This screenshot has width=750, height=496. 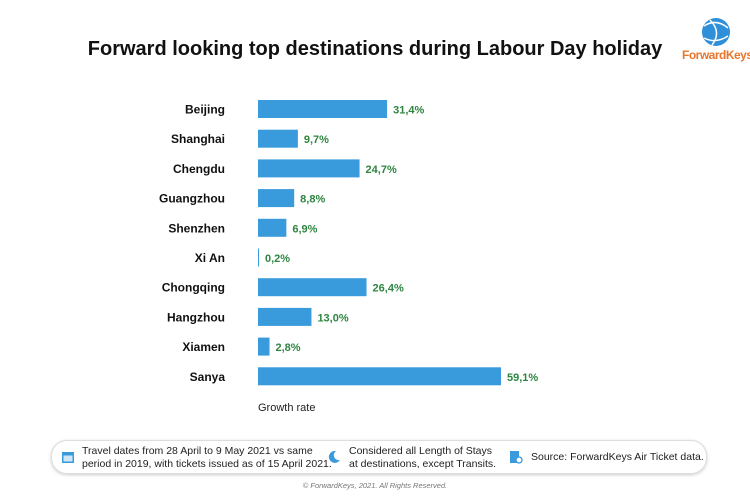 What do you see at coordinates (304, 229) in the screenshot?
I see `data-label: 6,9%` at bounding box center [304, 229].